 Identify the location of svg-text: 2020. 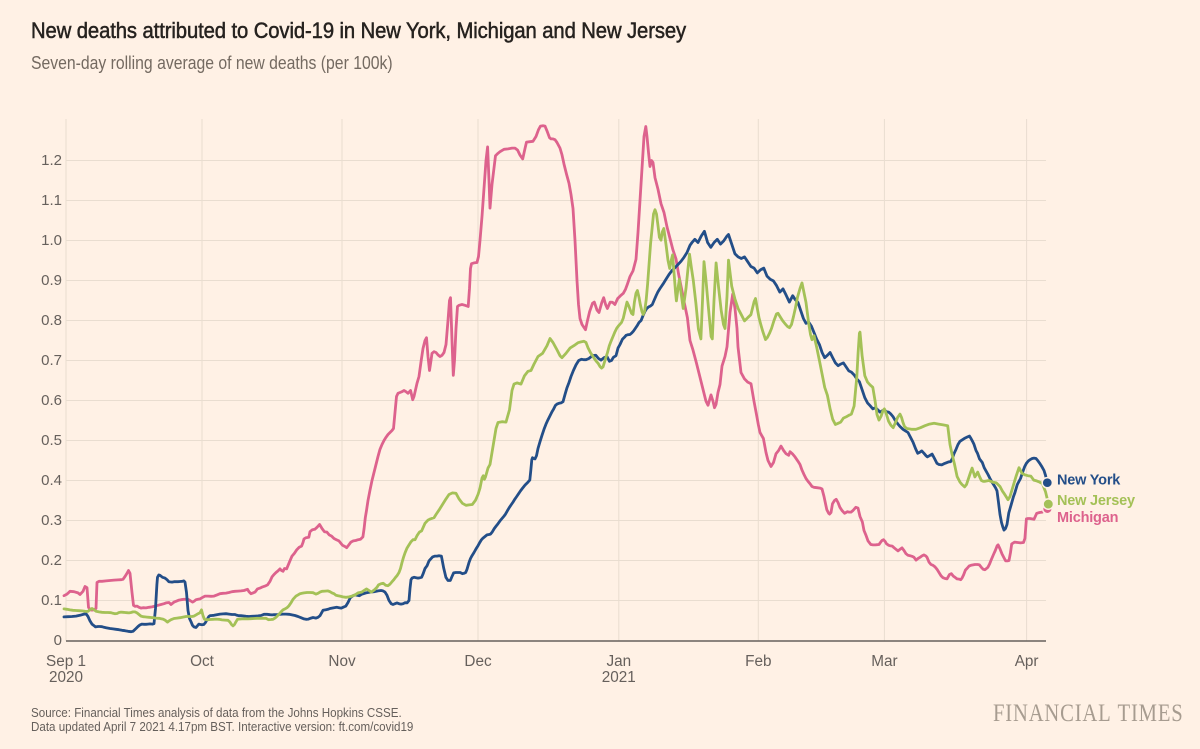
(66, 677).